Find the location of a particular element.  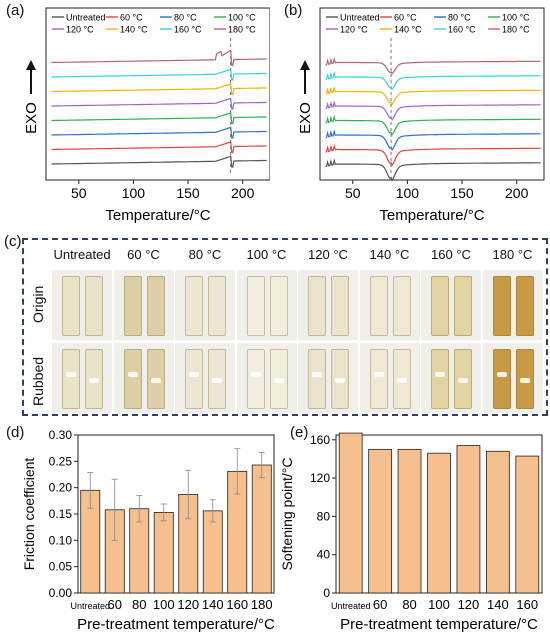

x-tick-label: 150 is located at coordinates (188, 193).